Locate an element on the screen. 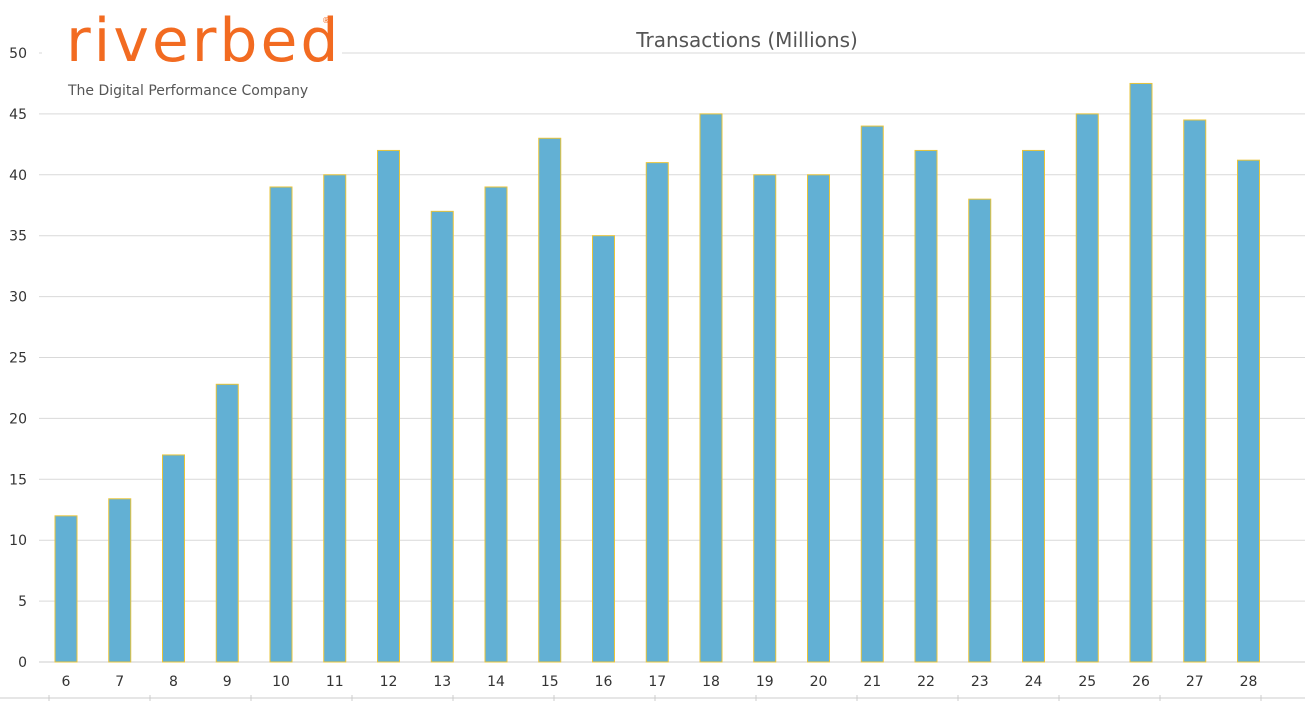 This screenshot has width=1305, height=701. x-tick-label: 16 is located at coordinates (604, 682).